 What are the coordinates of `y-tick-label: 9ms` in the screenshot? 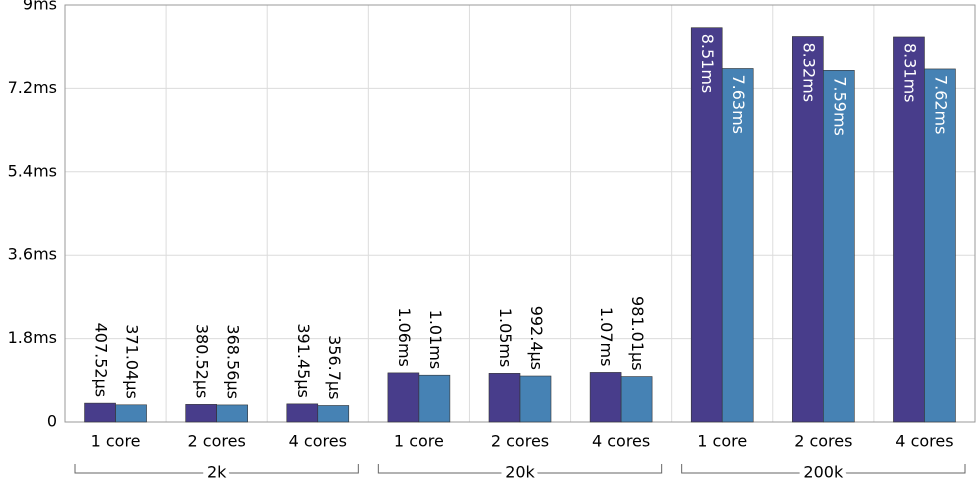 It's located at (40, 7).